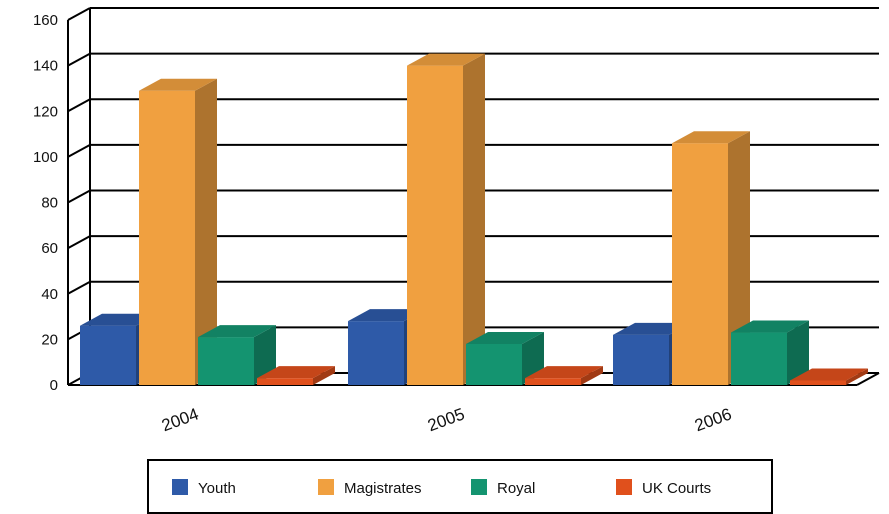 The image size is (889, 514). Describe the element at coordinates (178, 231) in the screenshot. I see `bar-magistrates-2004` at that location.